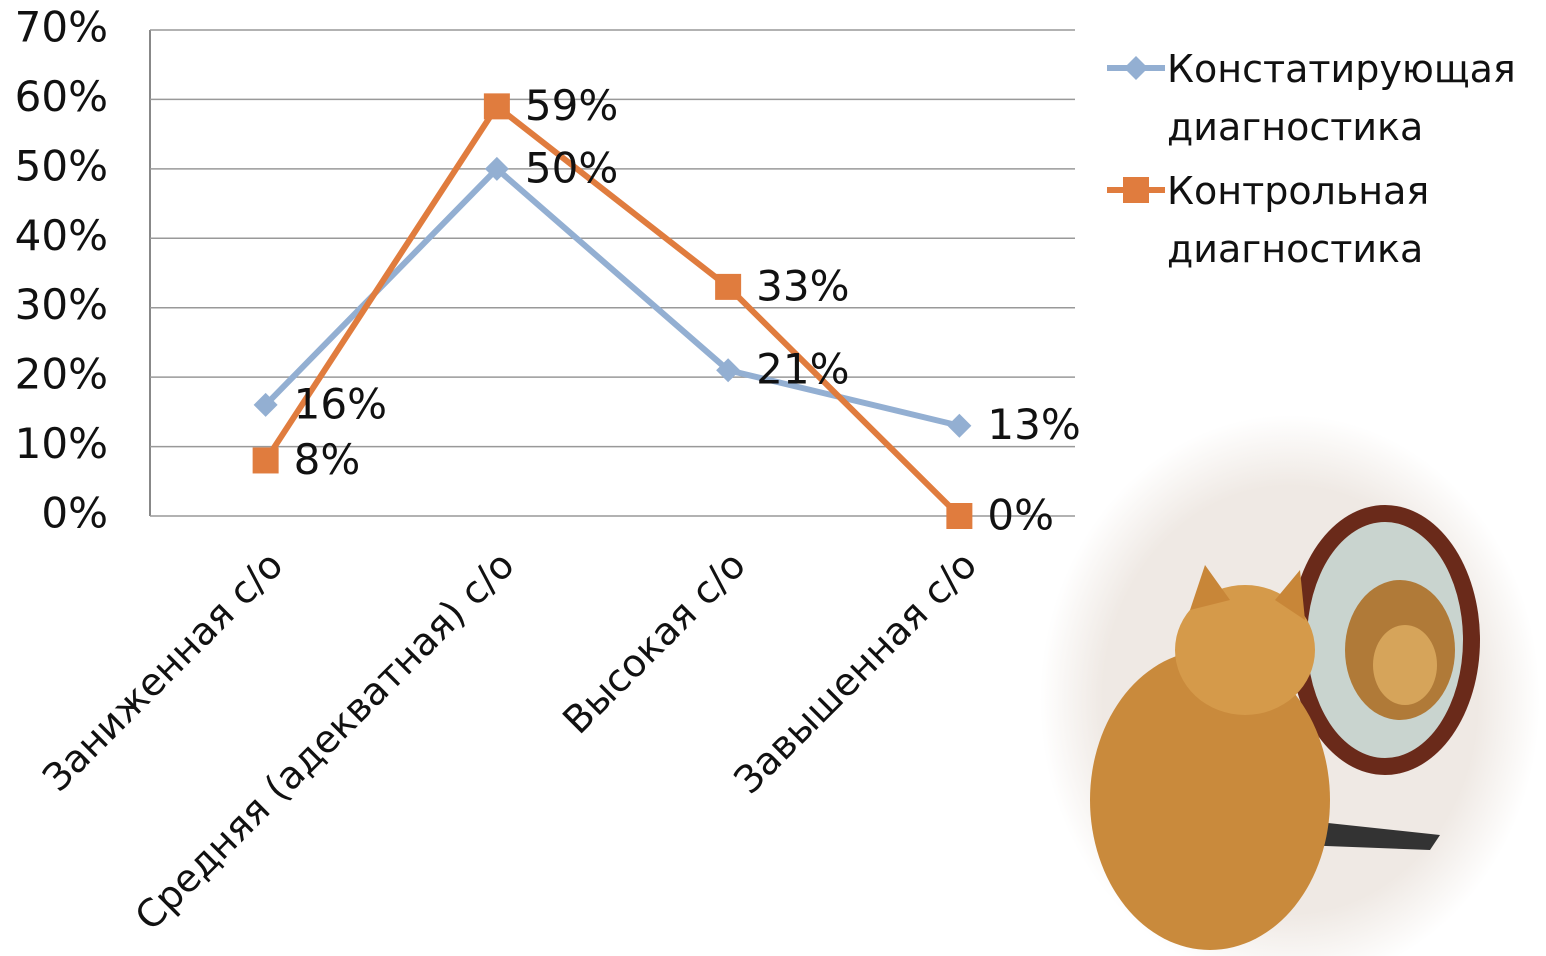 This screenshot has width=1546, height=956. Describe the element at coordinates (1020, 515) in the screenshot. I see `data-label: 0%` at that location.